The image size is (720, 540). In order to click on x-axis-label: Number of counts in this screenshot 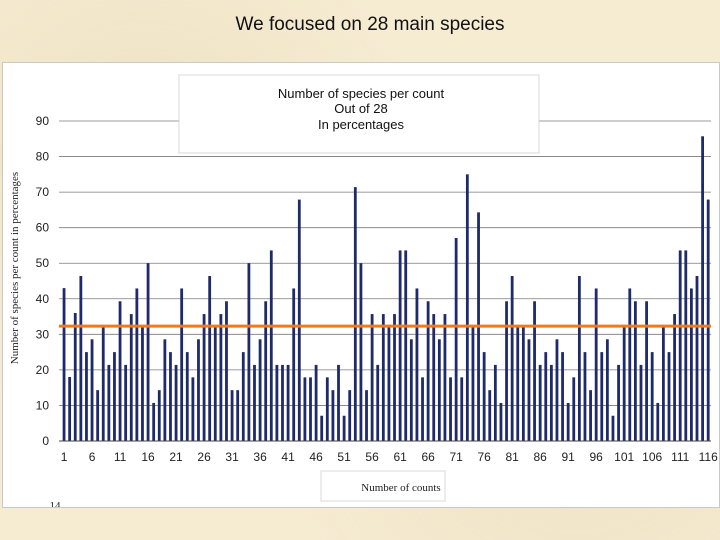, I will do `click(400, 488)`.